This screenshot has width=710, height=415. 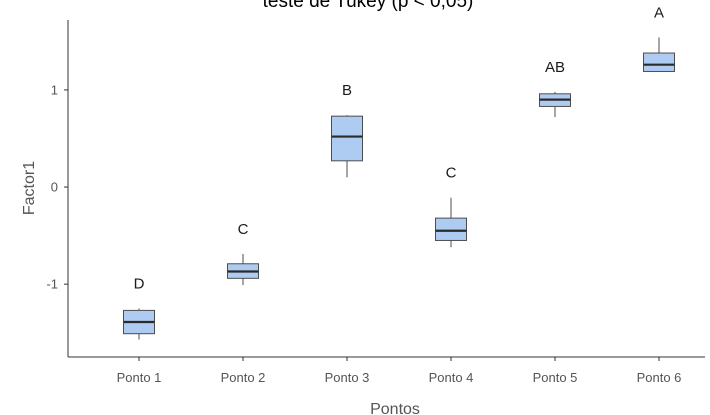 I want to click on x-tick-label: Ponto 2, so click(x=243, y=377).